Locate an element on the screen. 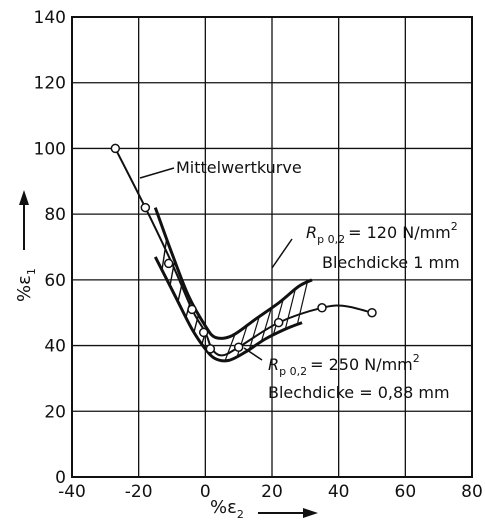 The image size is (485, 524). x-tick-label: 20 is located at coordinates (272, 492).